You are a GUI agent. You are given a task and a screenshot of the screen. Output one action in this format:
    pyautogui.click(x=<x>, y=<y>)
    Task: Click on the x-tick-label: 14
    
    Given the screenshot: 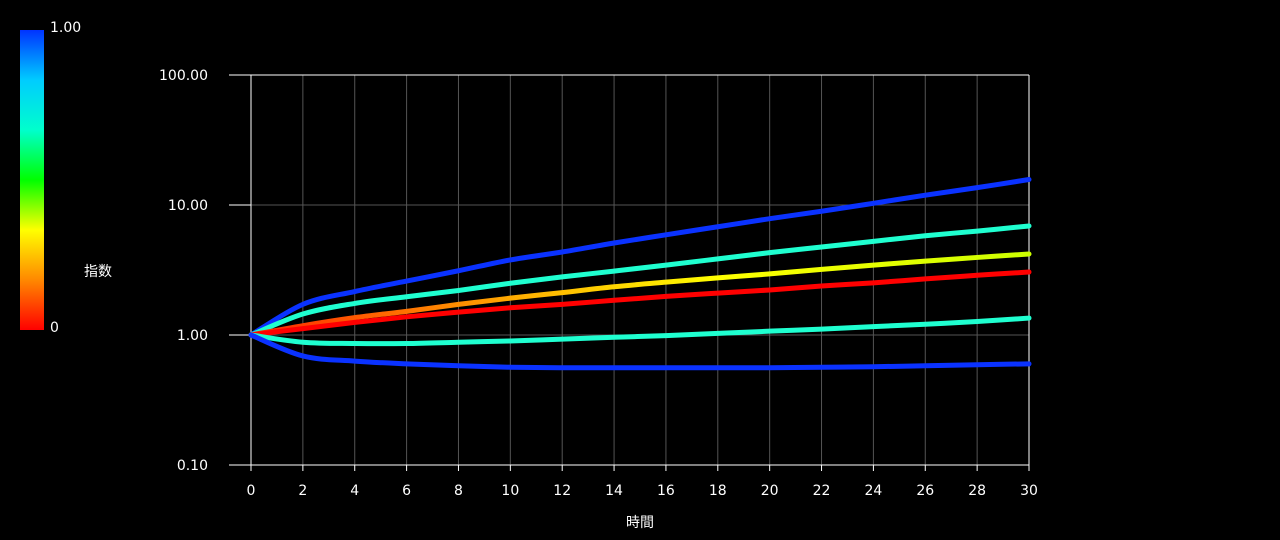 What is the action you would take?
    pyautogui.click(x=614, y=491)
    